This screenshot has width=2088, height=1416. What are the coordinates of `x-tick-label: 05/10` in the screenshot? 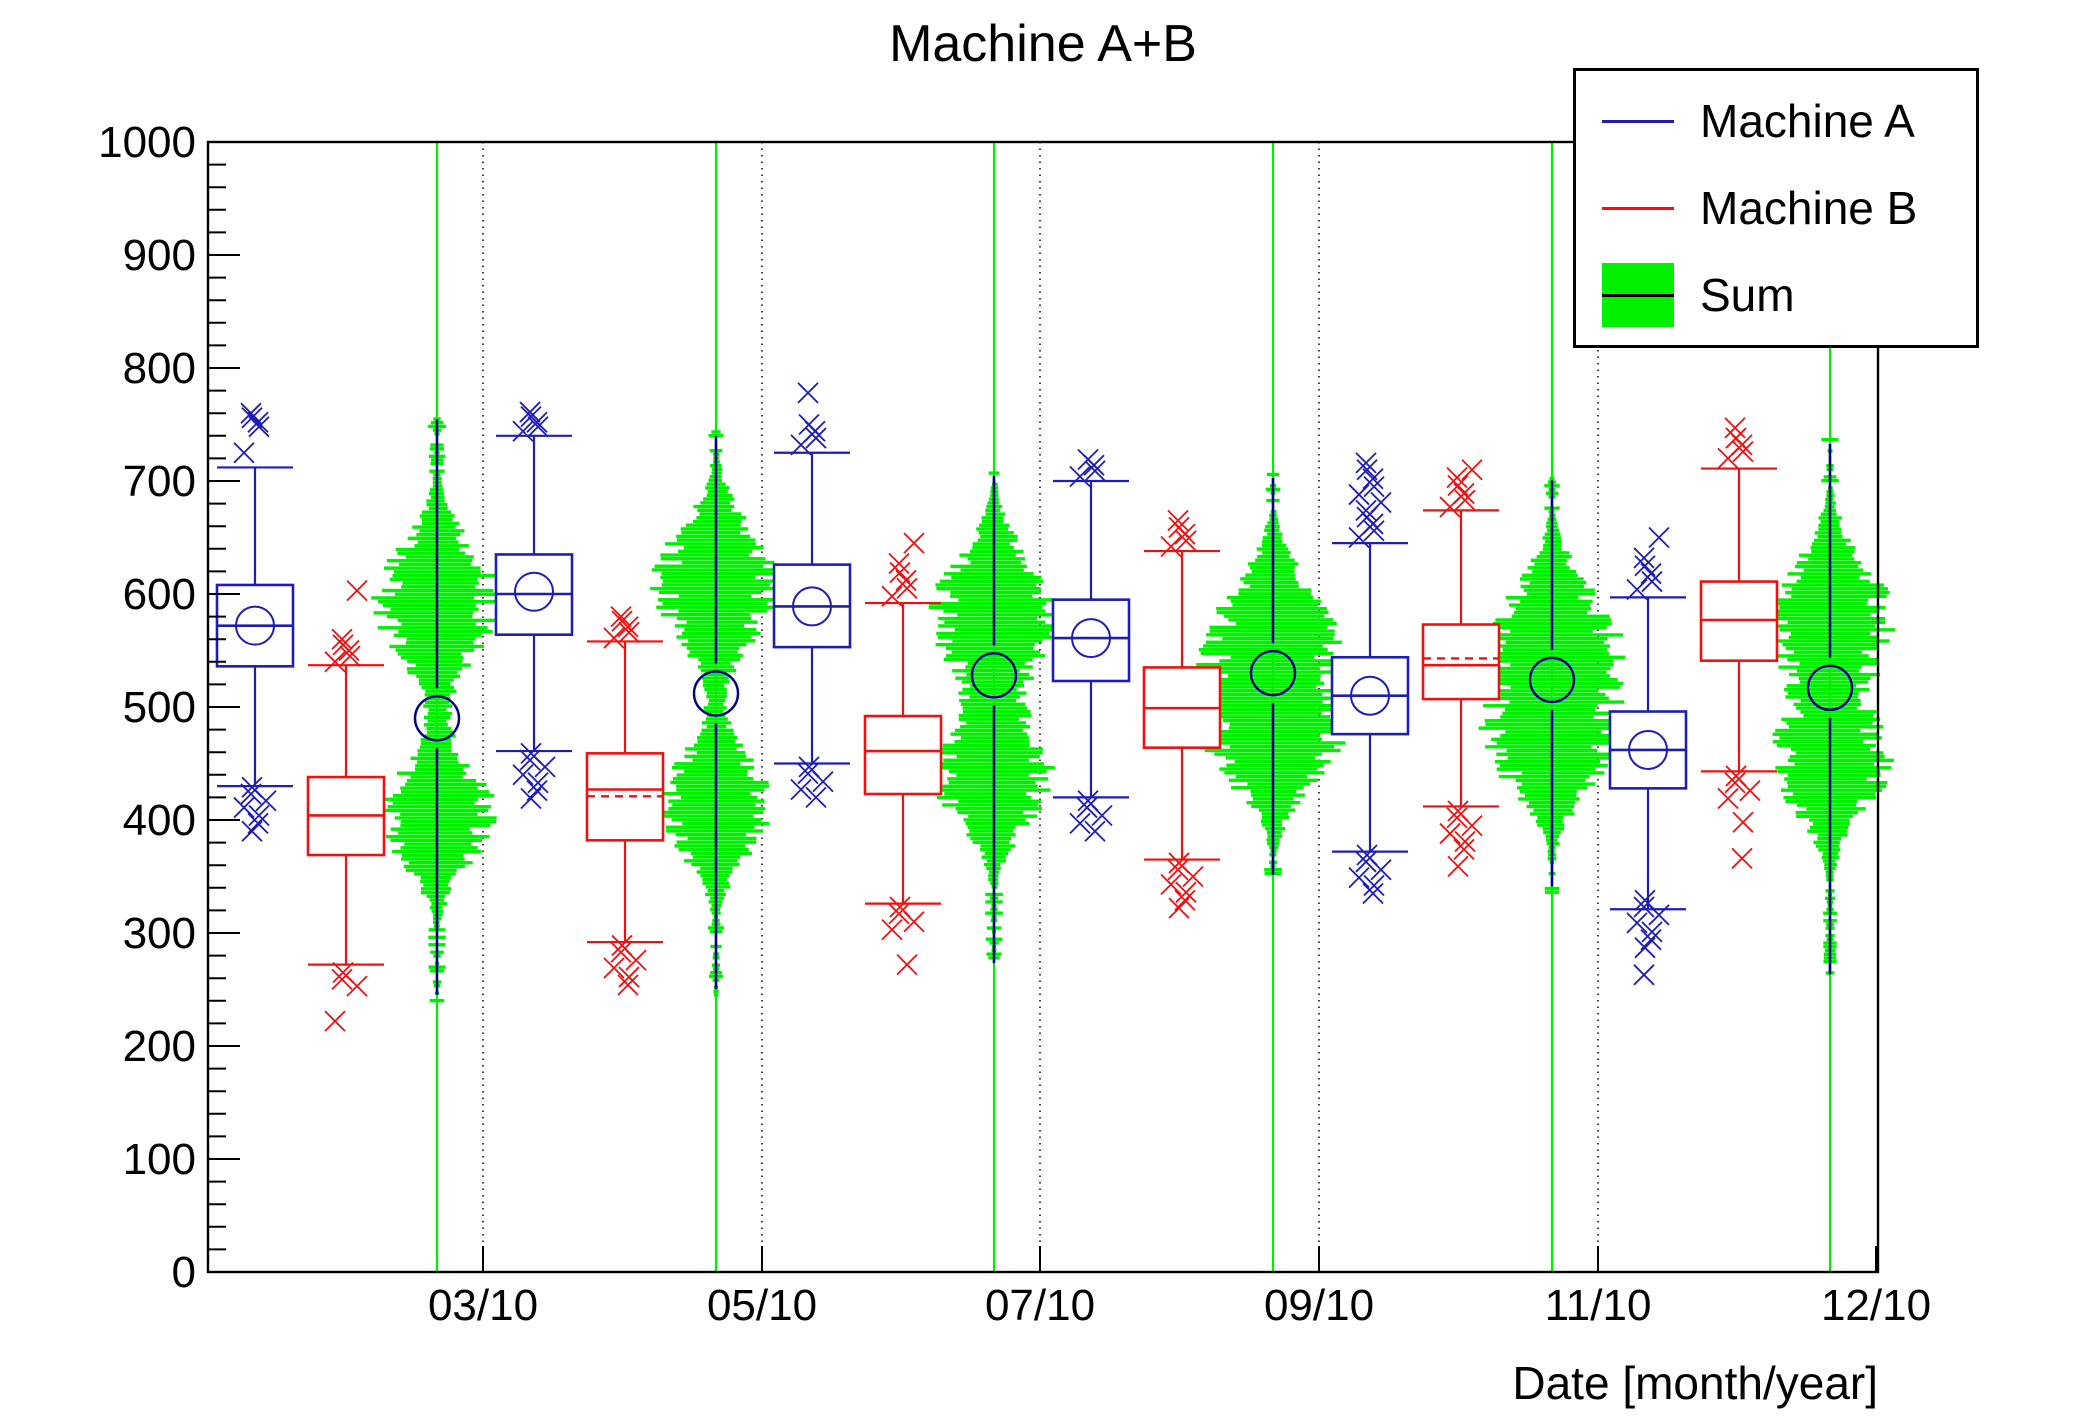 It's located at (762, 1305).